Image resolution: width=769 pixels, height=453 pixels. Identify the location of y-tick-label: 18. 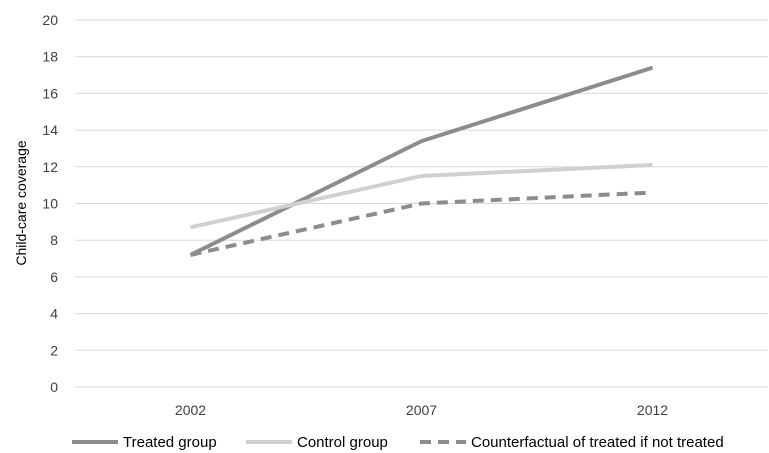
(50, 57).